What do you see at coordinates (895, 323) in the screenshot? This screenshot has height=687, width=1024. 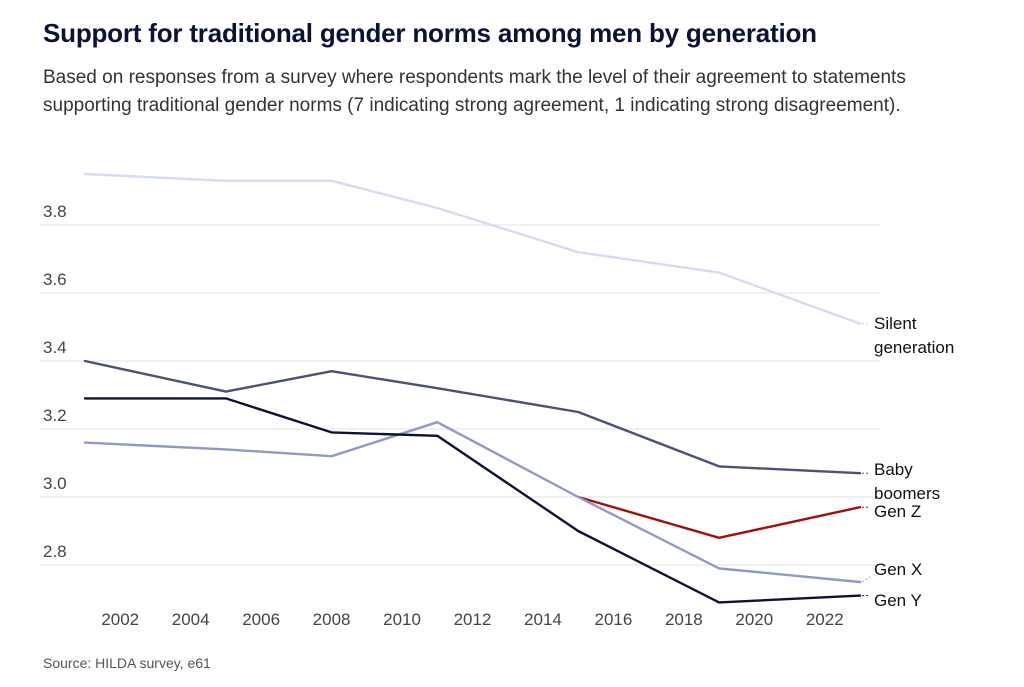 I see `series-label-line: Silent` at bounding box center [895, 323].